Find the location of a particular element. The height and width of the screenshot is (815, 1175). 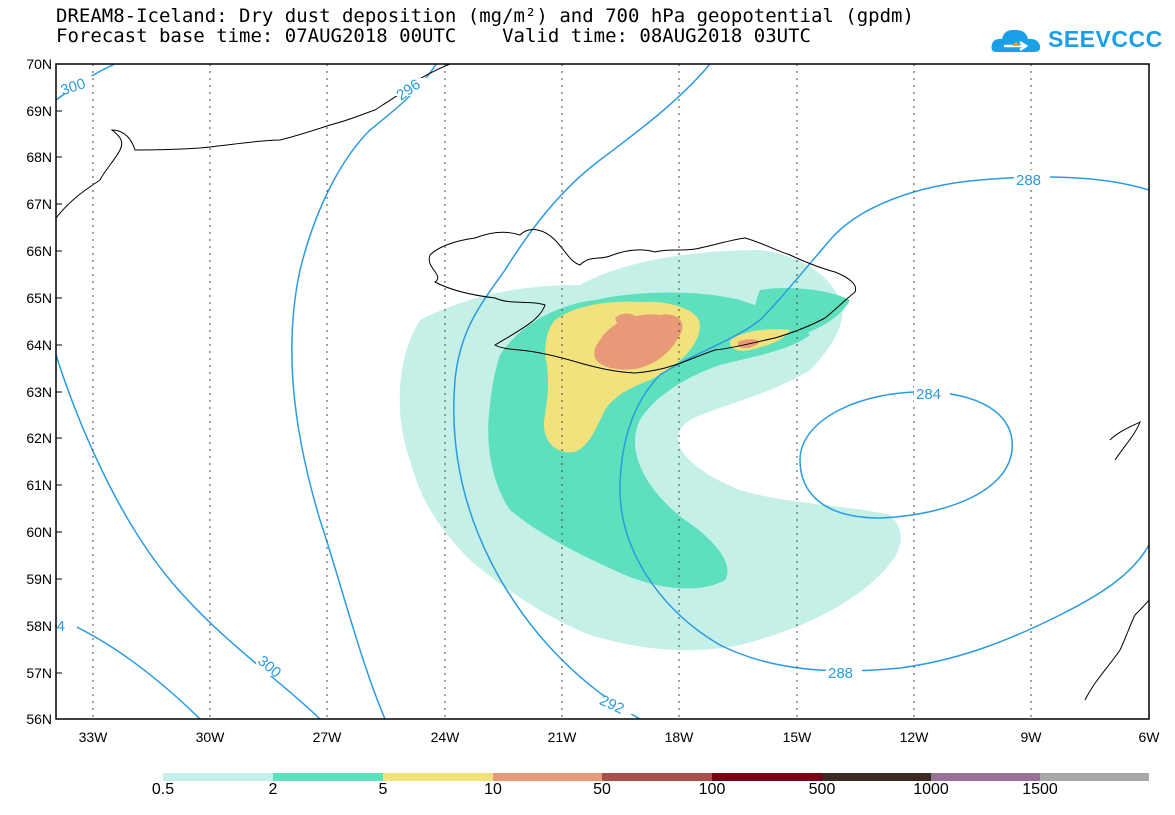

legend-label: 500 is located at coordinates (822, 789).